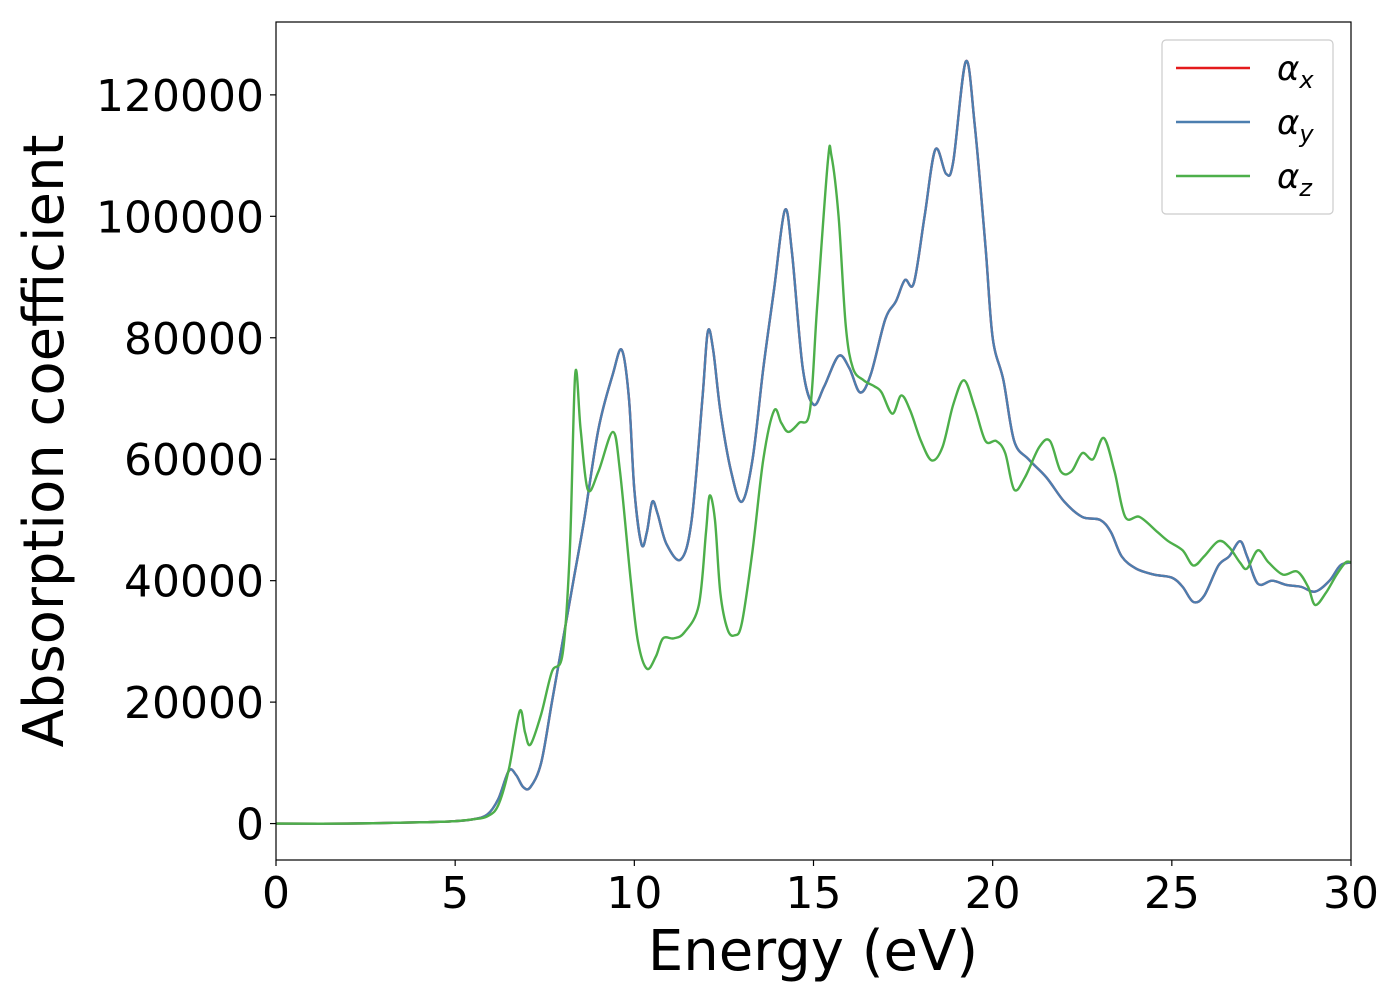 This screenshot has width=1400, height=1000. What do you see at coordinates (194, 703) in the screenshot?
I see `y-tick-label: 20000` at bounding box center [194, 703].